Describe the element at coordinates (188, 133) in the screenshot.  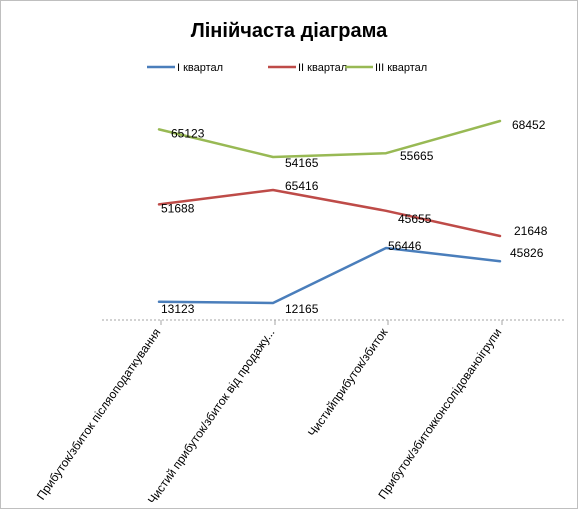
I see `data-label: 65123` at that location.